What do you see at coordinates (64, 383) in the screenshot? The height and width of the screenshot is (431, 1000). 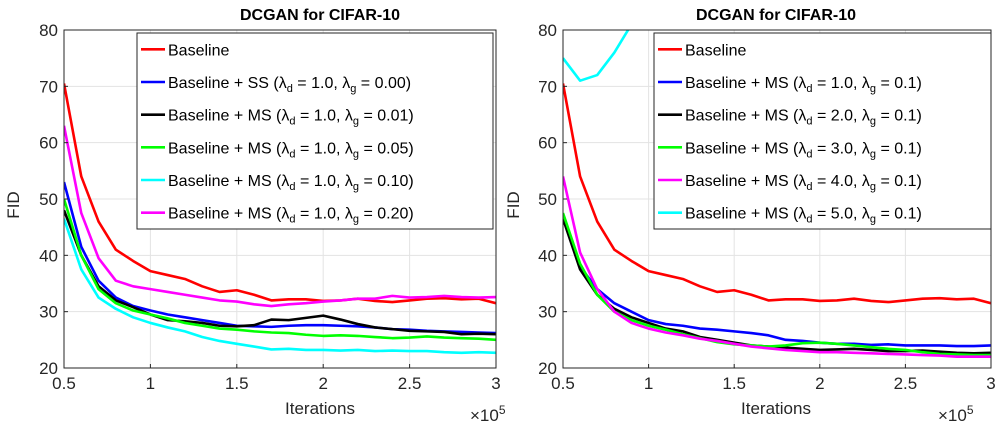 I see `chart-left-x-tick-label: 0.5` at bounding box center [64, 383].